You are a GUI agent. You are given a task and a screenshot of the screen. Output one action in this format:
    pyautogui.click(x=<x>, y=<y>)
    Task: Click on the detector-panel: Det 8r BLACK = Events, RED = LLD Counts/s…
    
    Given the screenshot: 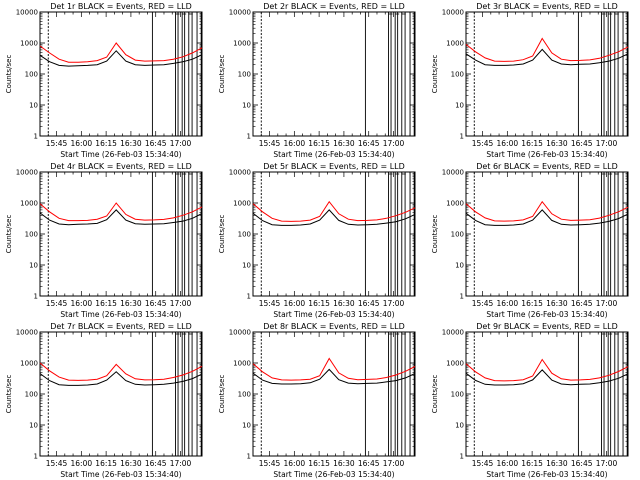 What is the action you would take?
    pyautogui.click(x=317, y=400)
    